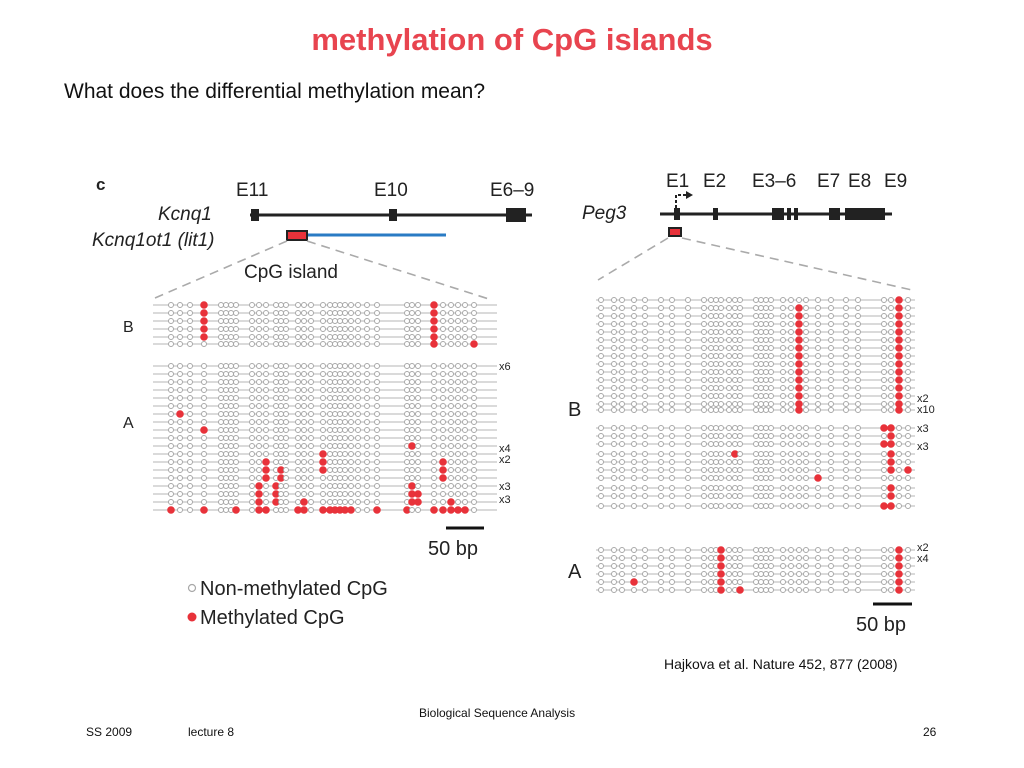 This screenshot has height=768, width=1024. I want to click on tss-arrowhead, so click(689, 195).